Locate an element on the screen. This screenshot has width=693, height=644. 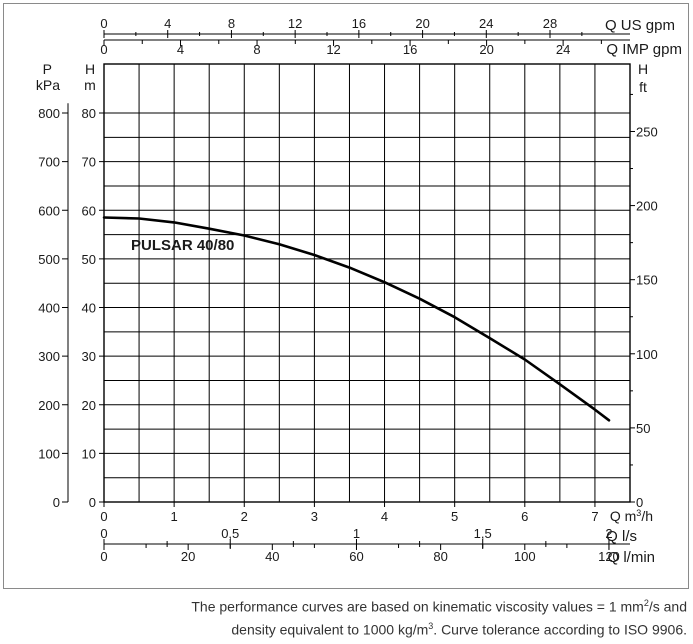
imp-gpm-tick-label: 4 is located at coordinates (180, 49).